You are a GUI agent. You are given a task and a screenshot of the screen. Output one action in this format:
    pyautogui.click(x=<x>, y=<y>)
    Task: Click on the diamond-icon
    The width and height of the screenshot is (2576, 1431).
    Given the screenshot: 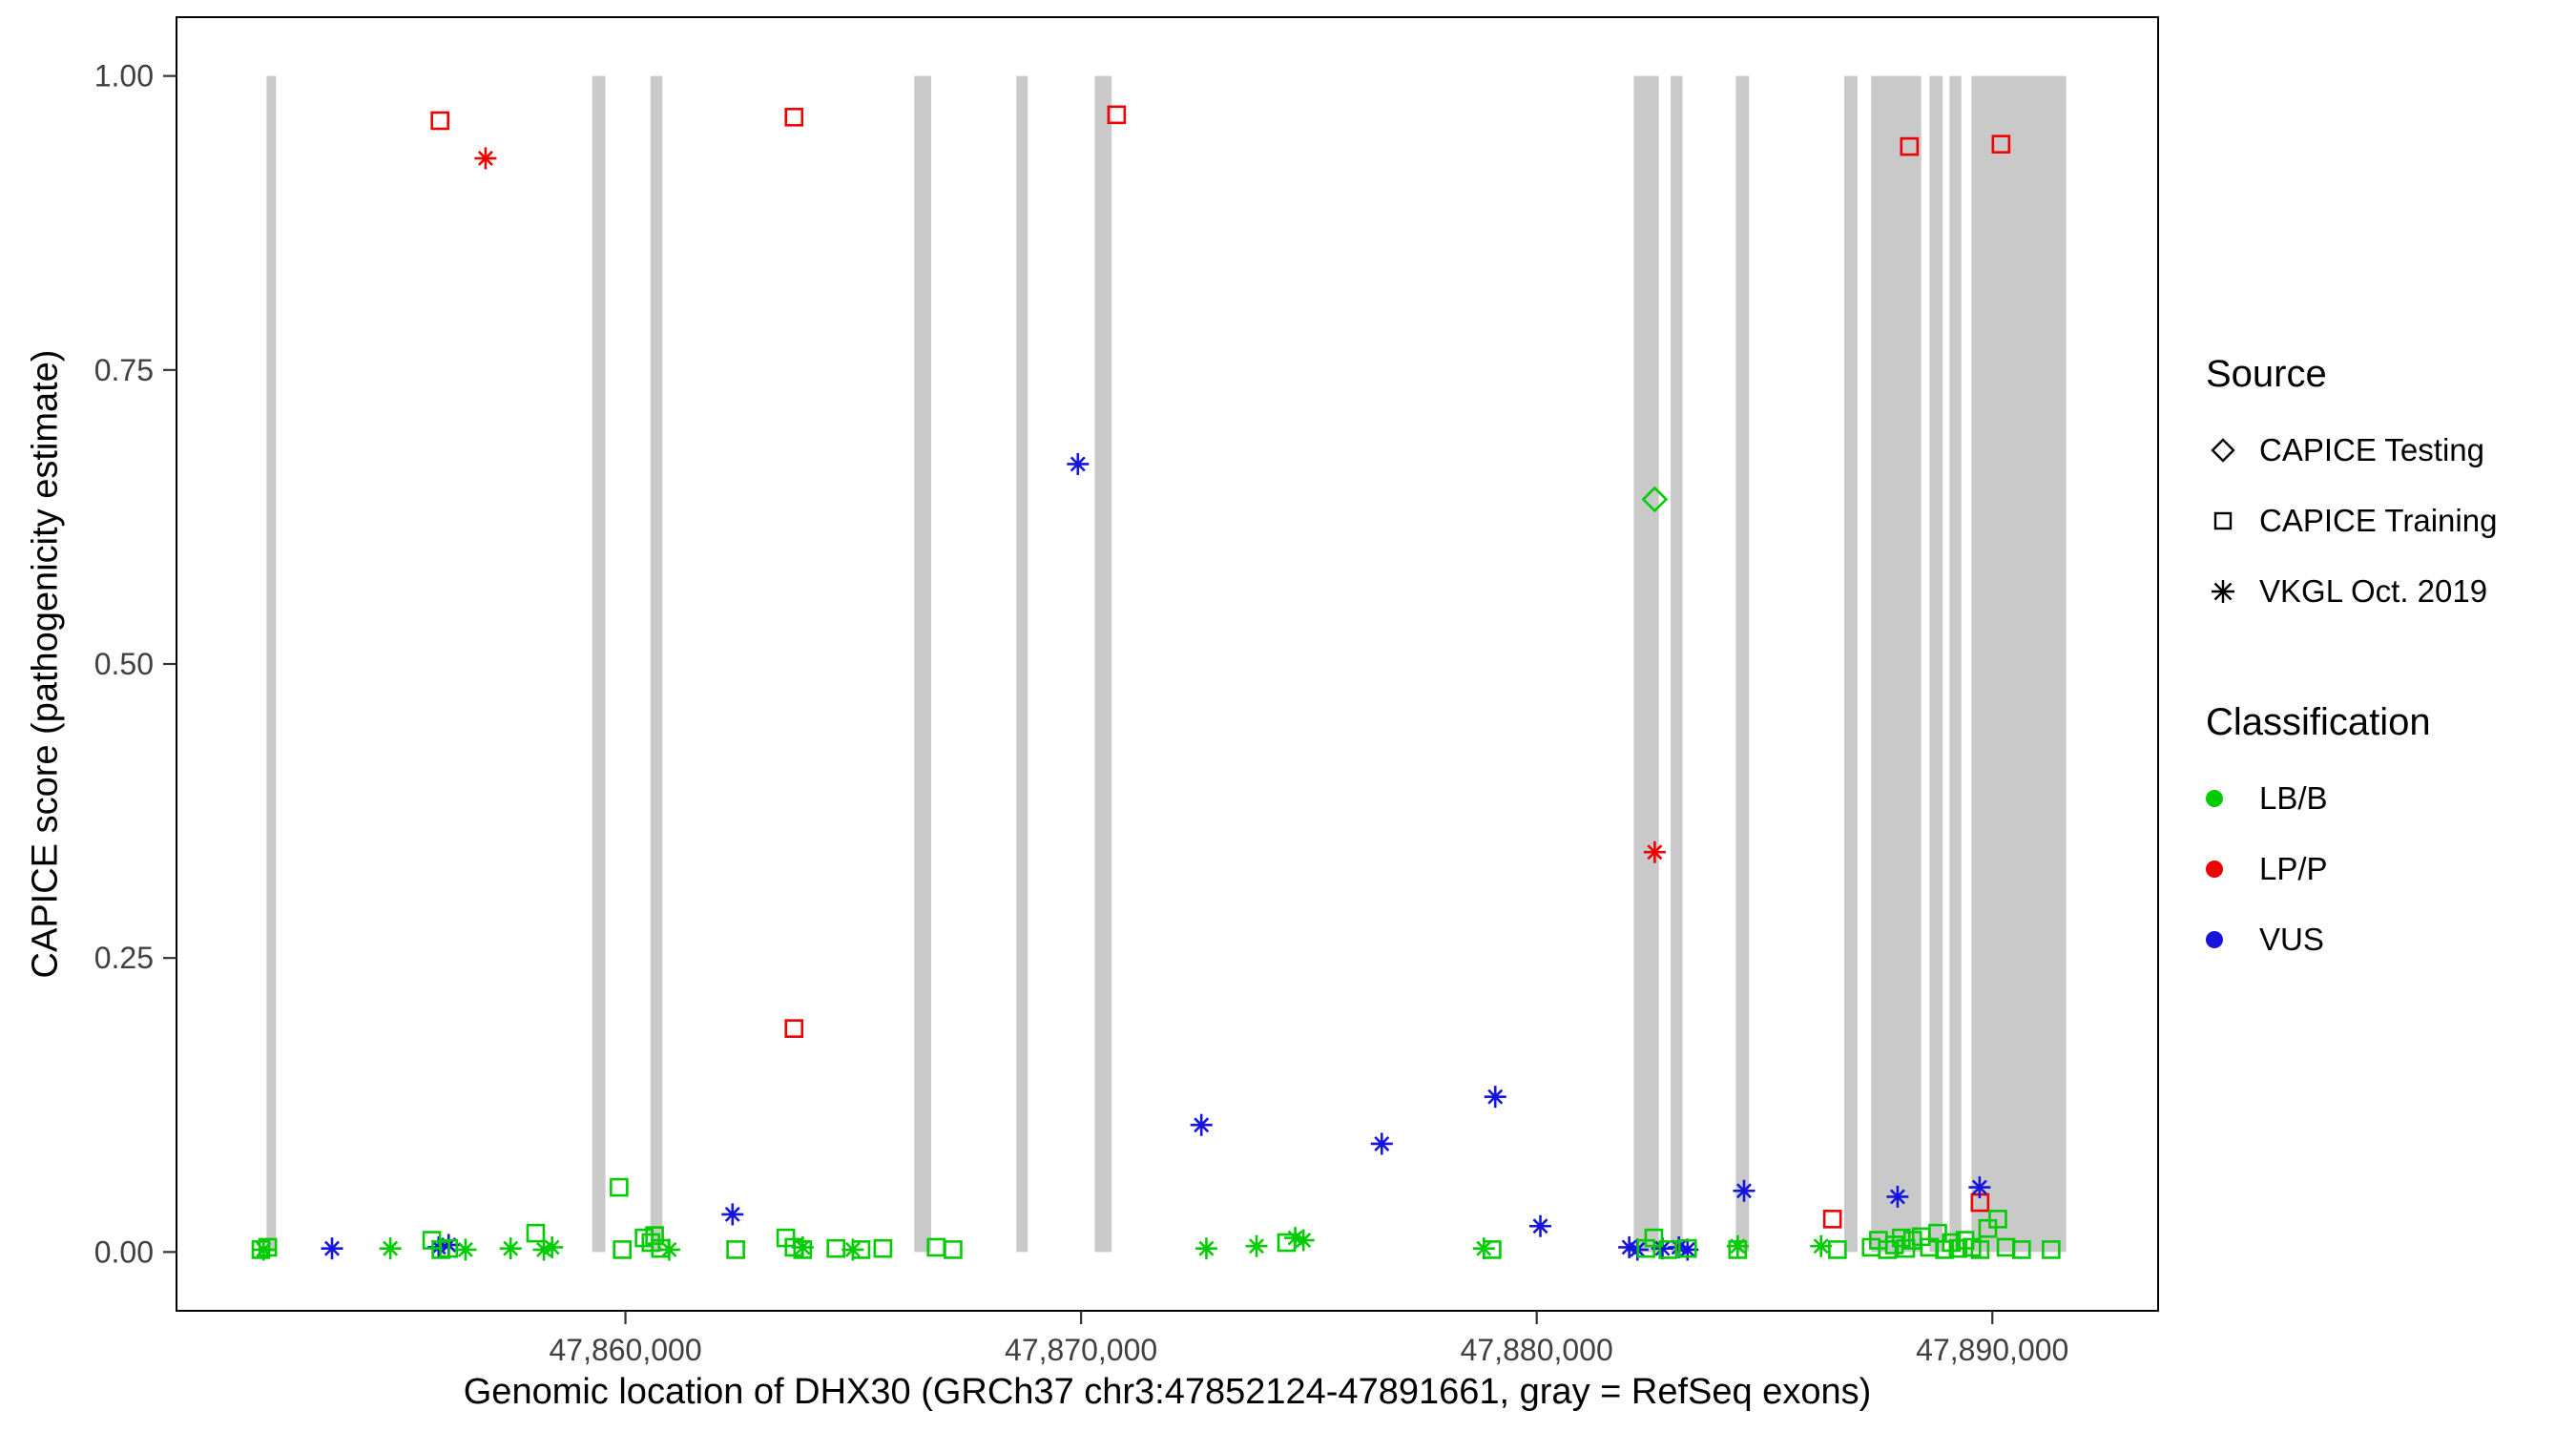 What is the action you would take?
    pyautogui.click(x=2232, y=450)
    